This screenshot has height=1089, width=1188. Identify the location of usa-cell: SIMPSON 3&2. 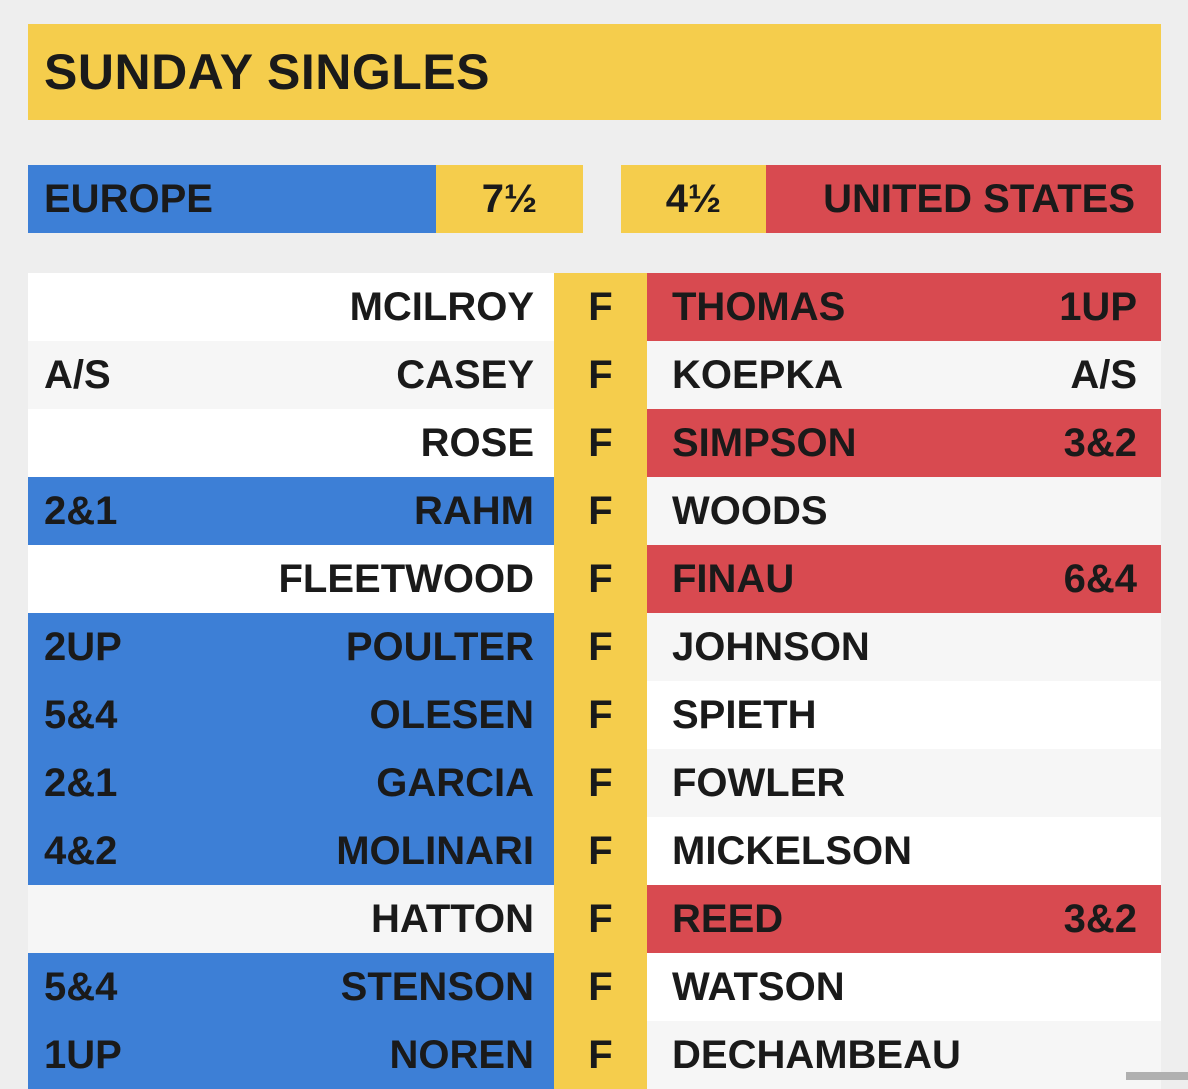
(904, 443).